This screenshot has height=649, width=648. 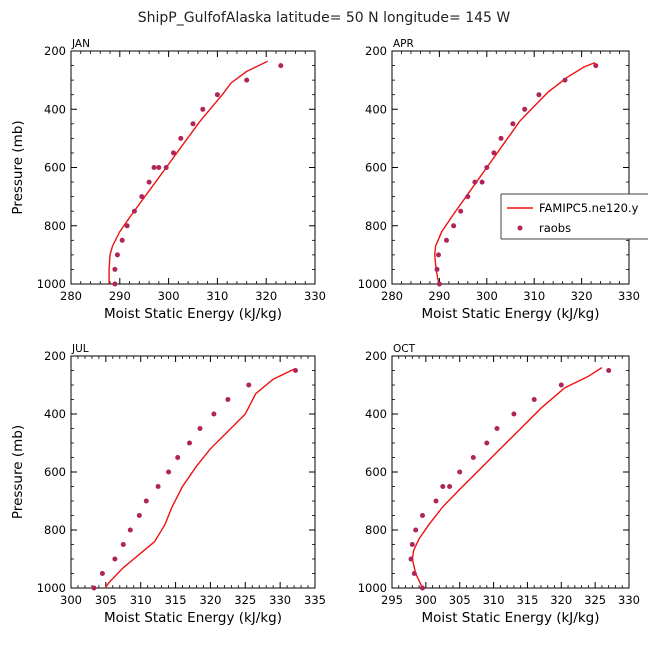 I want to click on x-tick-label: 315, so click(x=527, y=600).